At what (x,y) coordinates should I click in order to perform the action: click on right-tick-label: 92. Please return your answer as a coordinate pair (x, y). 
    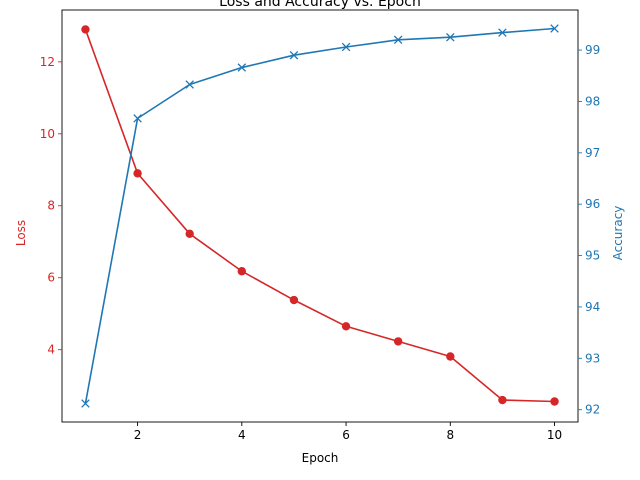
    Looking at the image, I should click on (592, 410).